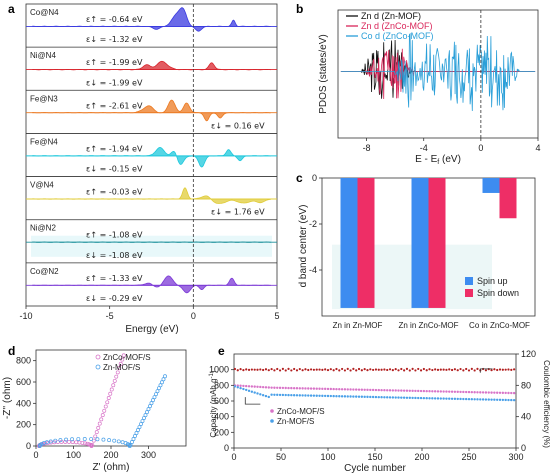 The width and height of the screenshot is (550, 475). What do you see at coordinates (367, 148) in the screenshot?
I see `panel-b-xtick-label: -8` at bounding box center [367, 148].